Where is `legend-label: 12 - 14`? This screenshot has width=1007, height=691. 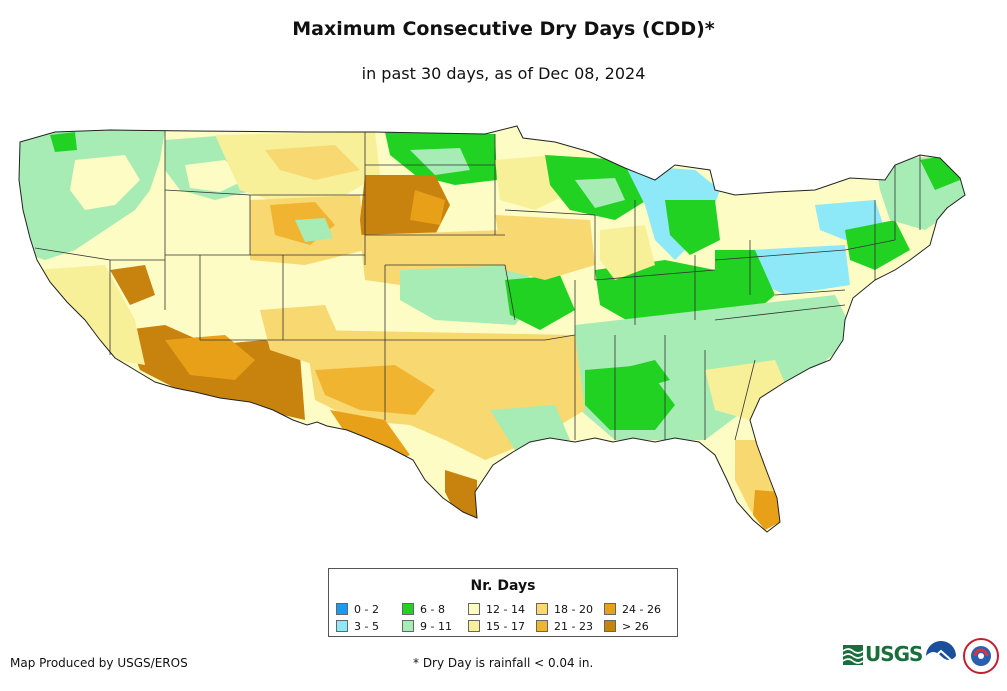 legend-label: 12 - 14 is located at coordinates (505, 609).